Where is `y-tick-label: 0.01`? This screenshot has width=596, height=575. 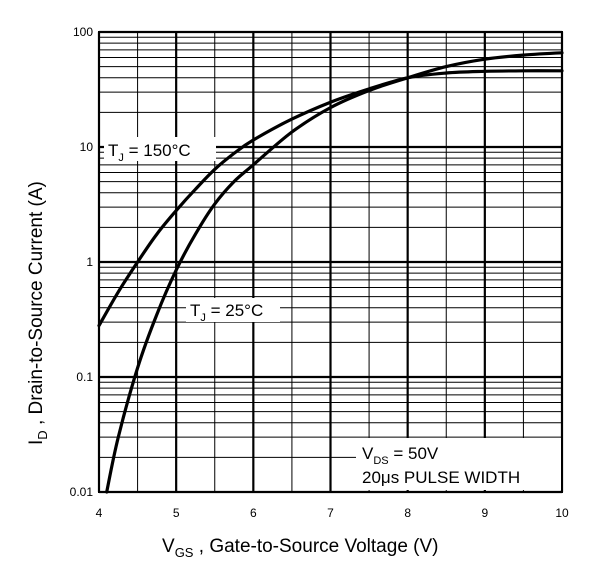 y-tick-label: 0.01 is located at coordinates (82, 492).